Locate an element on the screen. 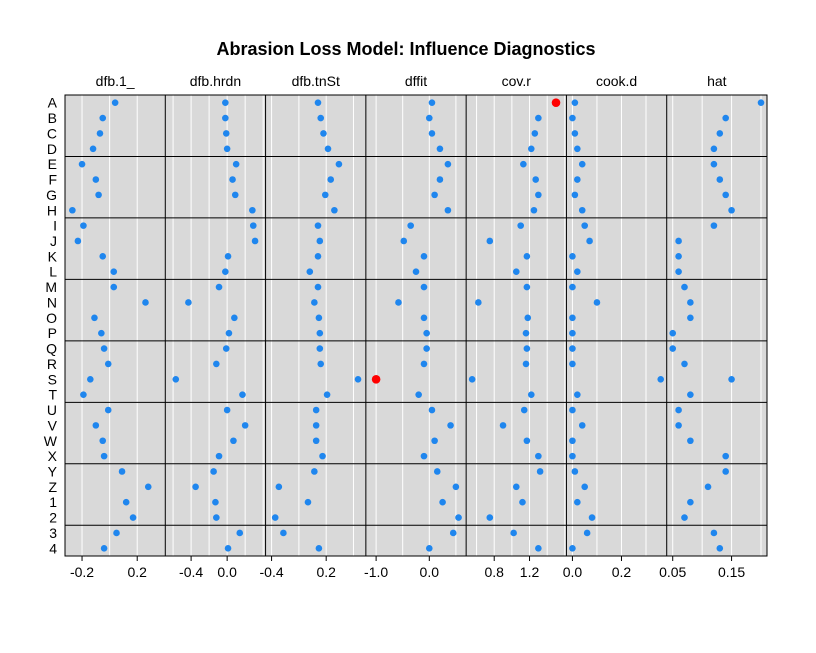  point-dffit-O is located at coordinates (424, 318).